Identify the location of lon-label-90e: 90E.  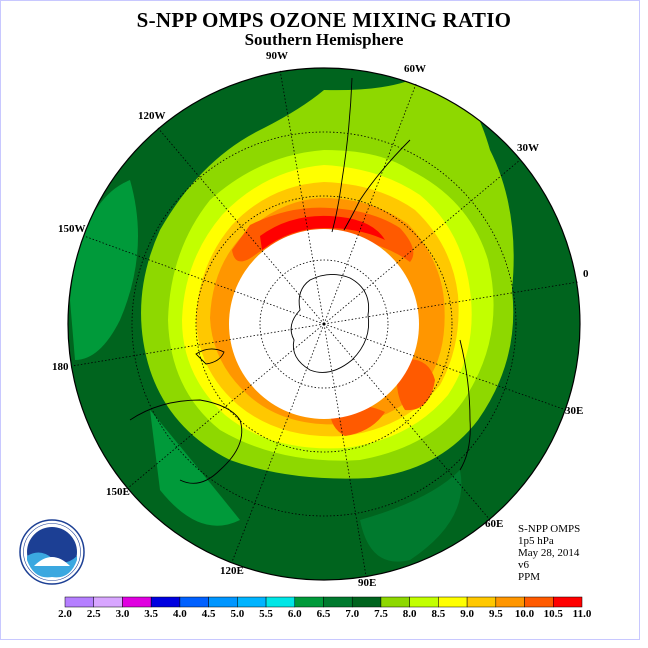
(367, 583).